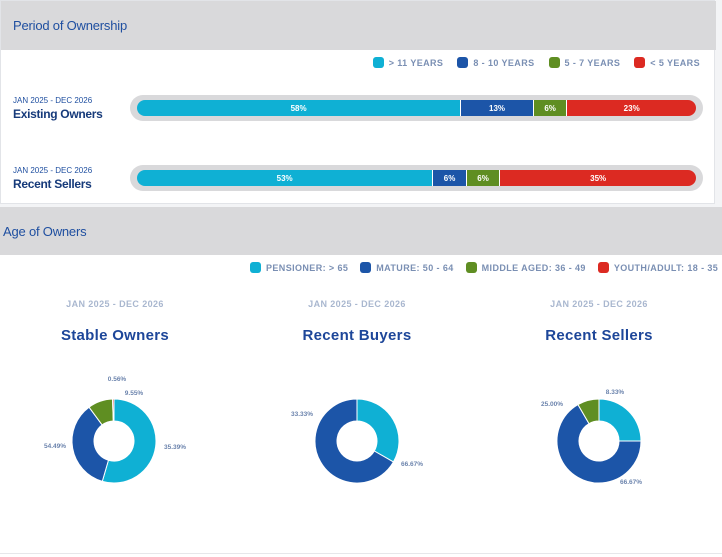  Describe the element at coordinates (299, 108) in the screenshot. I see `bar-segment: 58%` at that location.